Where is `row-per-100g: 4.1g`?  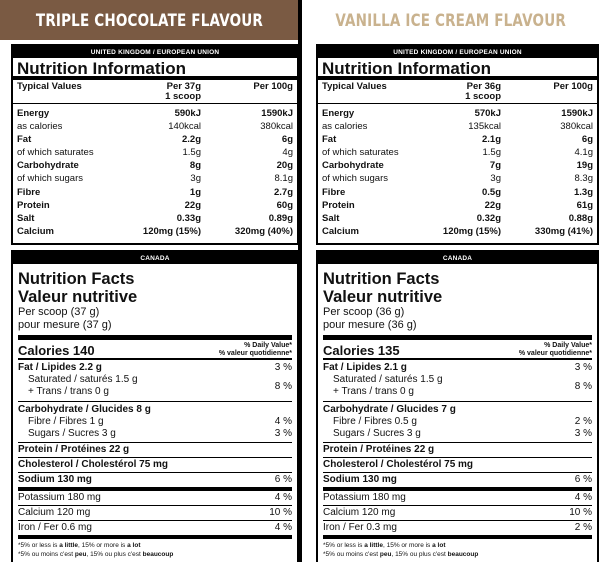
row-per-100g: 4.1g is located at coordinates (584, 153).